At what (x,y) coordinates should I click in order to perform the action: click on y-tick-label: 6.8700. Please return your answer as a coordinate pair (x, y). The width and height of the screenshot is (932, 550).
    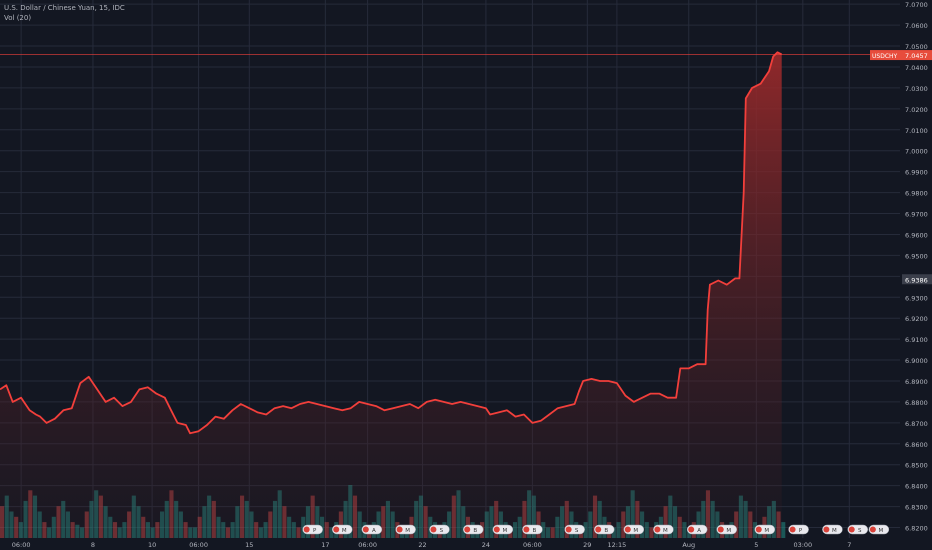
    Looking at the image, I should click on (916, 424).